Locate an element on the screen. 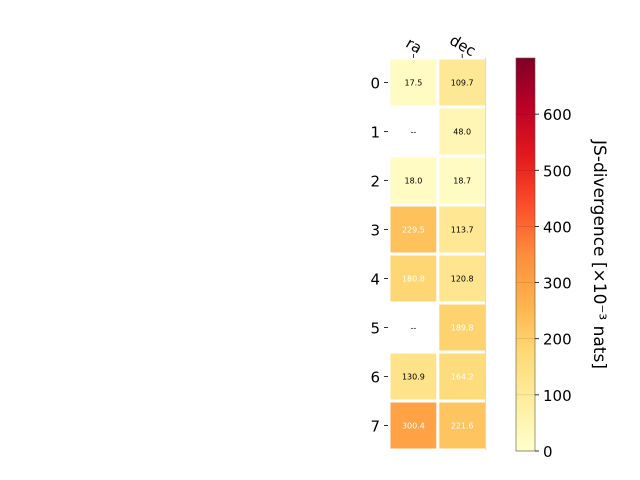  cell-label-5-dec: 189.8 is located at coordinates (462, 328).